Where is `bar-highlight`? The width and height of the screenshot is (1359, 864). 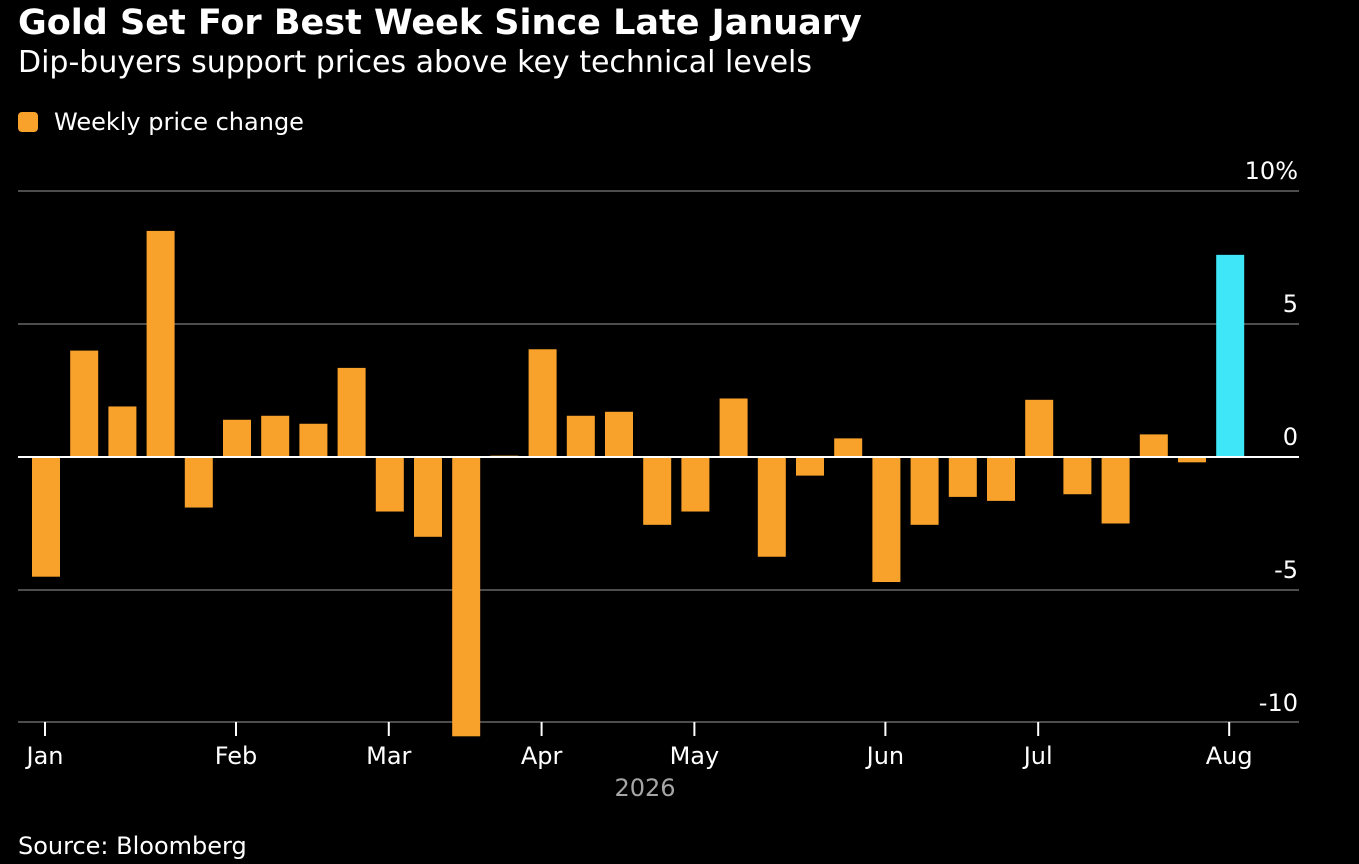
bar-highlight is located at coordinates (1230, 355).